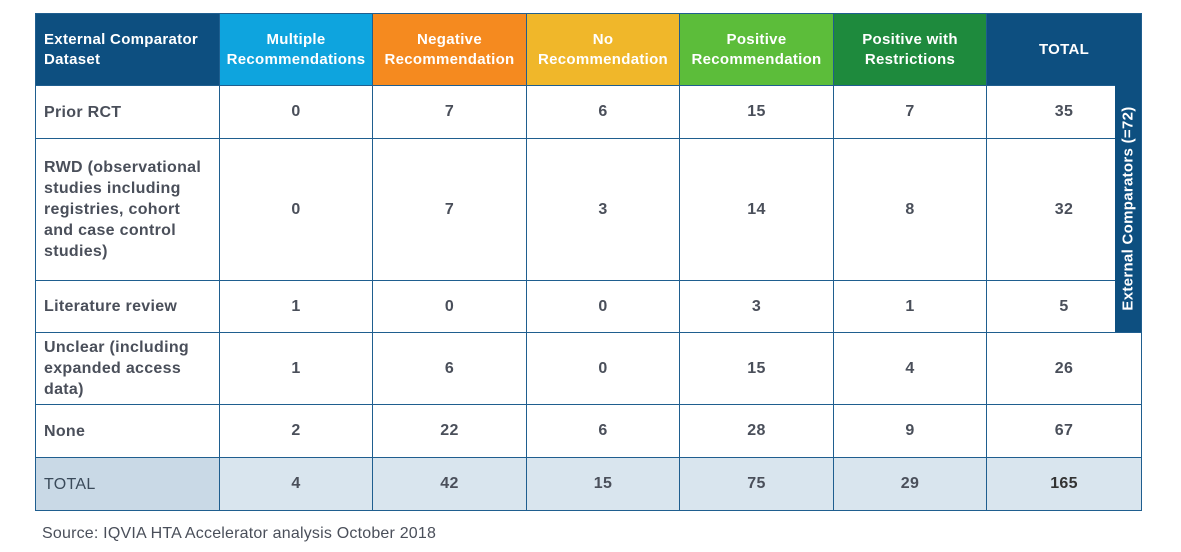 The image size is (1181, 552). Describe the element at coordinates (1064, 484) in the screenshot. I see `table-cell: 165` at that location.